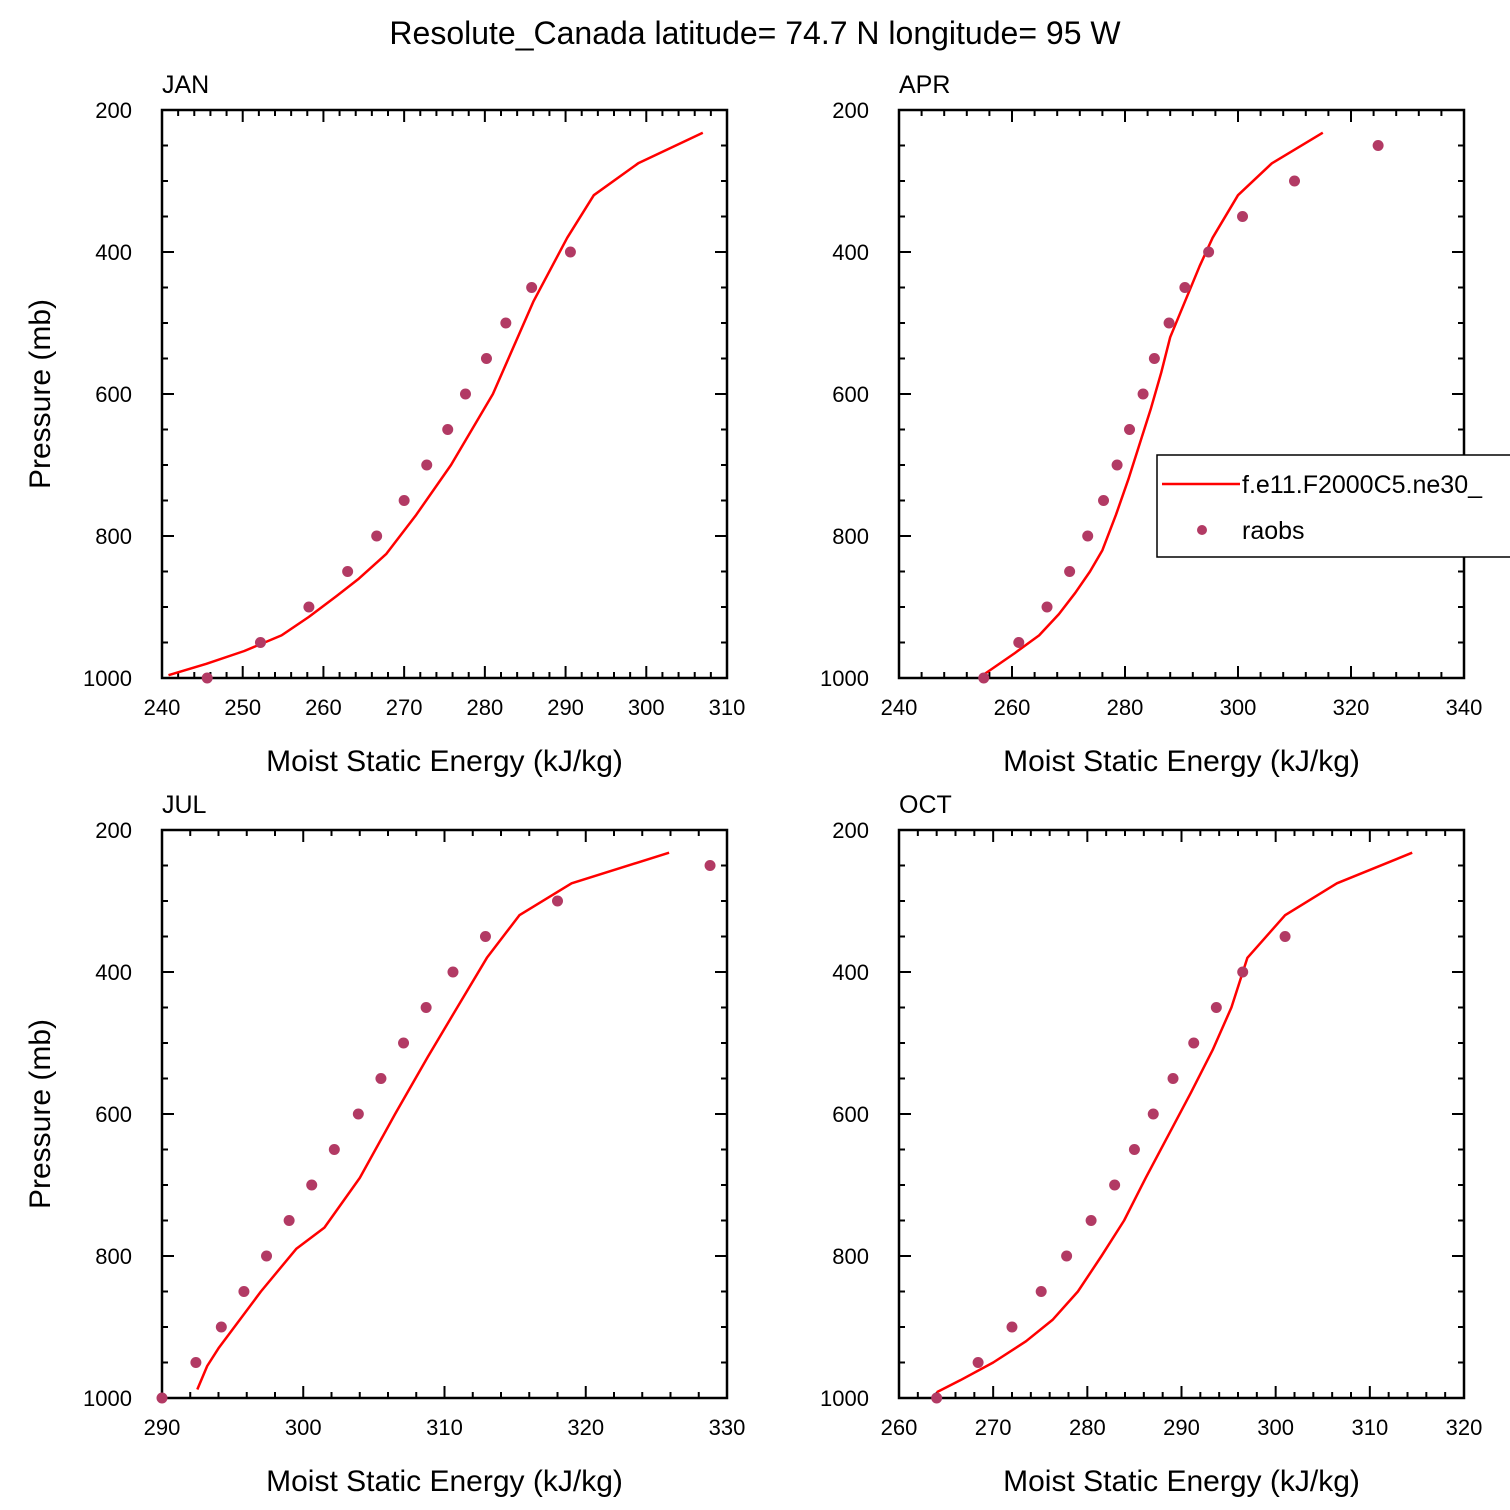 Image resolution: width=1510 pixels, height=1510 pixels. I want to click on y-tick-label-apr: 800, so click(850, 536).